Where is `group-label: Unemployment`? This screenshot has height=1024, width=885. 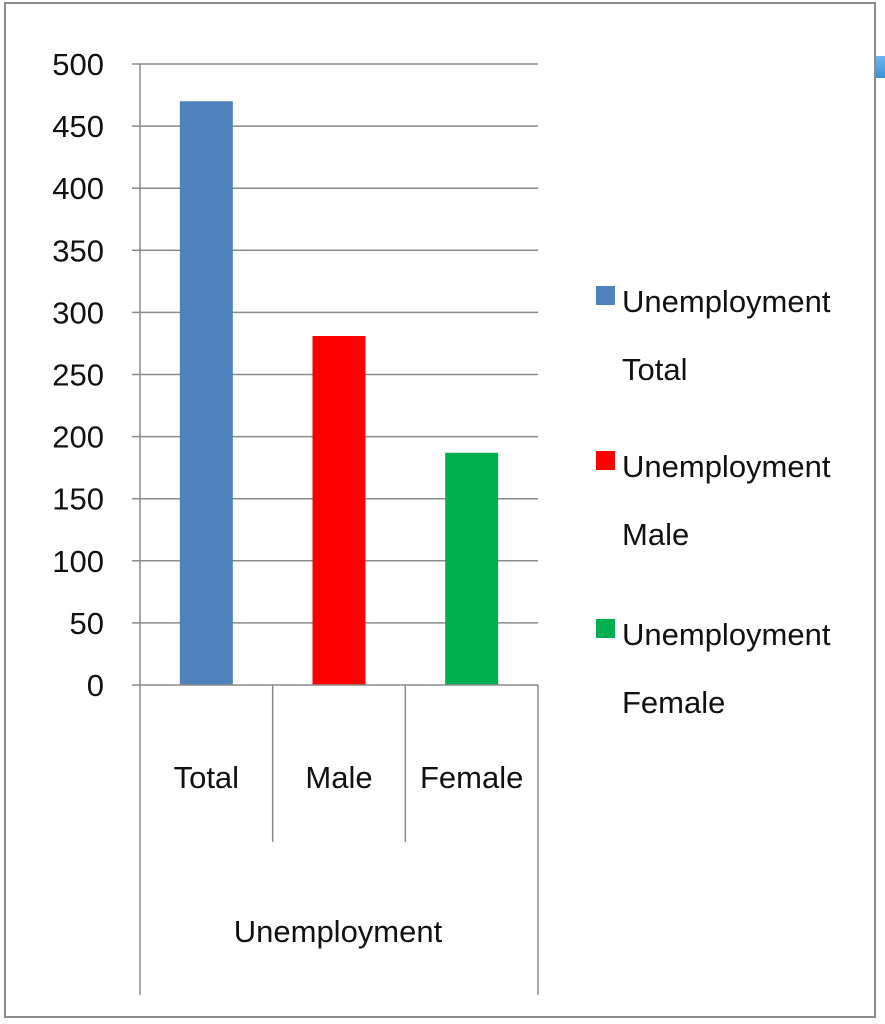 group-label: Unemployment is located at coordinates (338, 931).